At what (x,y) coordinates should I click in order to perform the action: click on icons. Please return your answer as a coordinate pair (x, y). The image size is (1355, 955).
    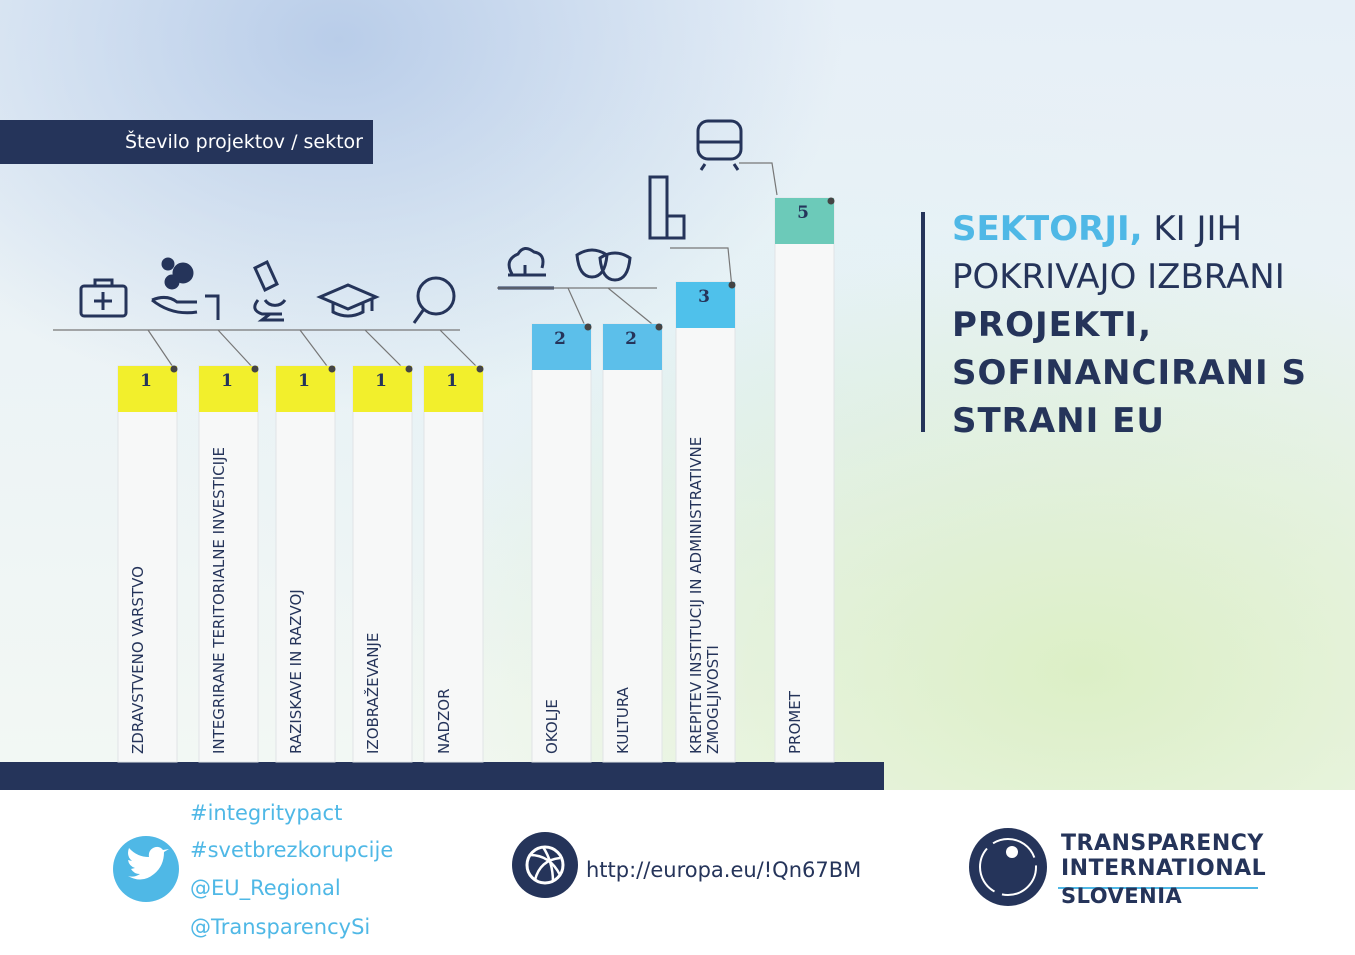
    Looking at the image, I should click on (411, 221).